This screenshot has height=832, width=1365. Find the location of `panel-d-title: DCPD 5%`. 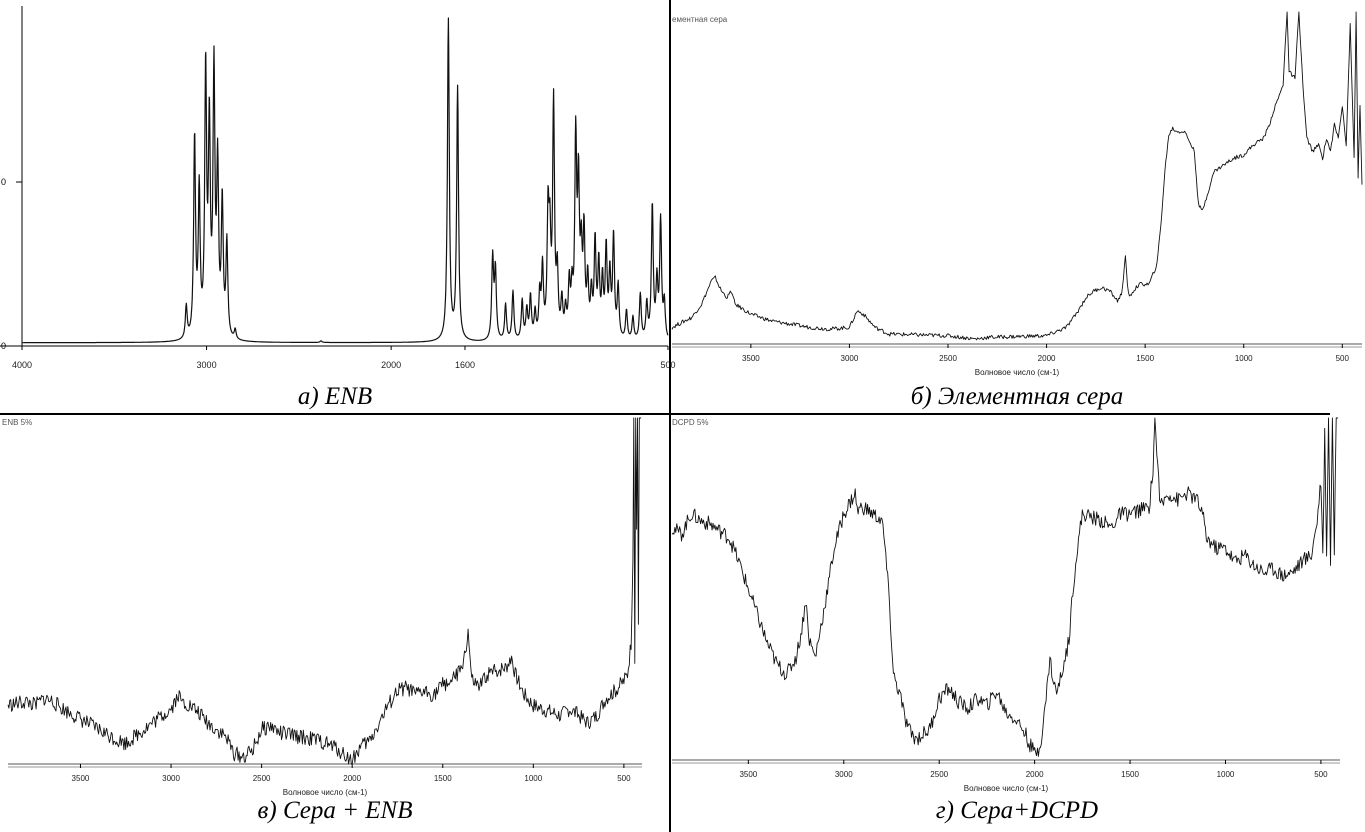

panel-d-title: DCPD 5% is located at coordinates (690, 422).